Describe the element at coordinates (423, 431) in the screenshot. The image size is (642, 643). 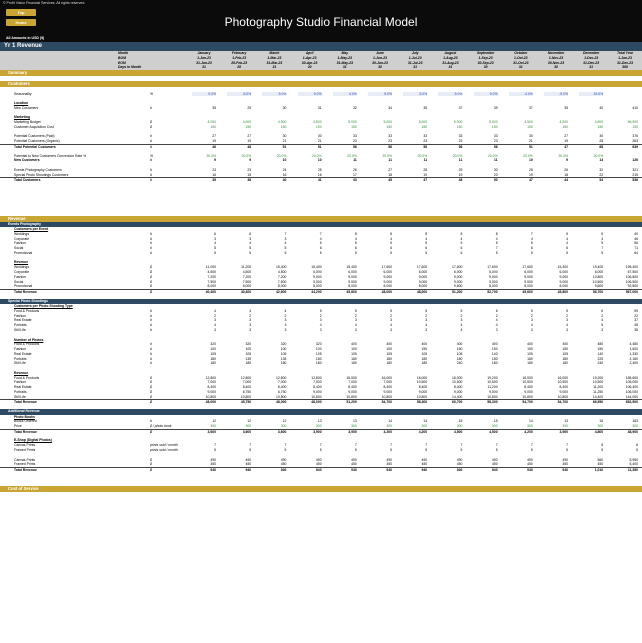
I see `table-cell: 4,200` at that location.